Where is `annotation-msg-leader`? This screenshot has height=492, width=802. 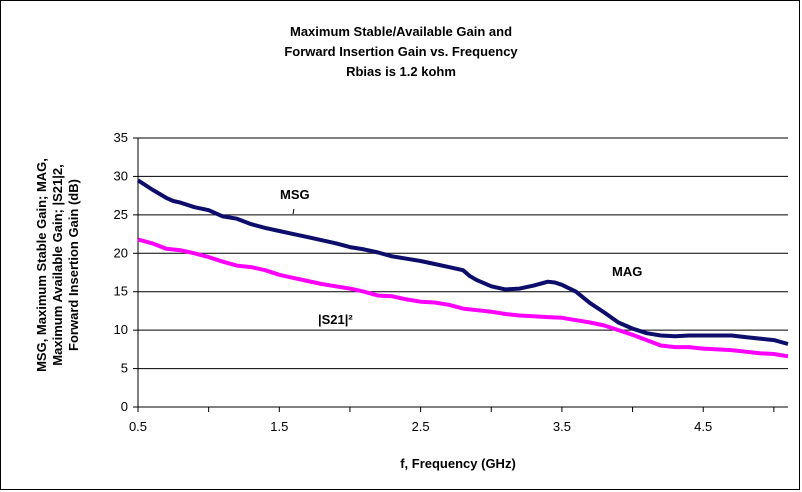 annotation-msg-leader is located at coordinates (293, 211).